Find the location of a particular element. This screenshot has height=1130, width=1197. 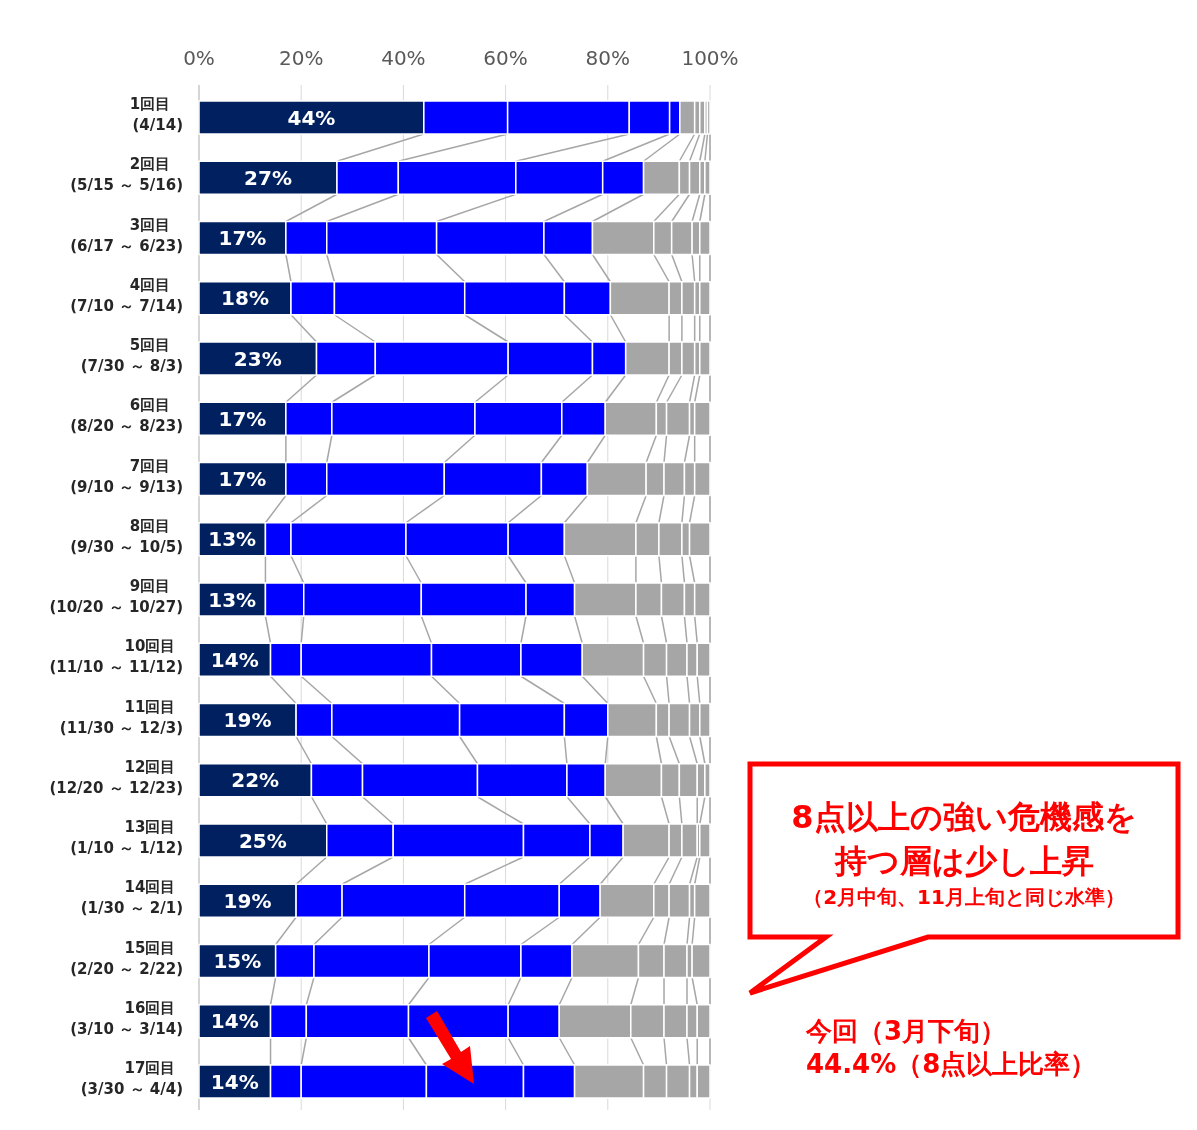

y-tick-label: 9回目 (10/20 ～ 10/27) is located at coordinates (116, 596).